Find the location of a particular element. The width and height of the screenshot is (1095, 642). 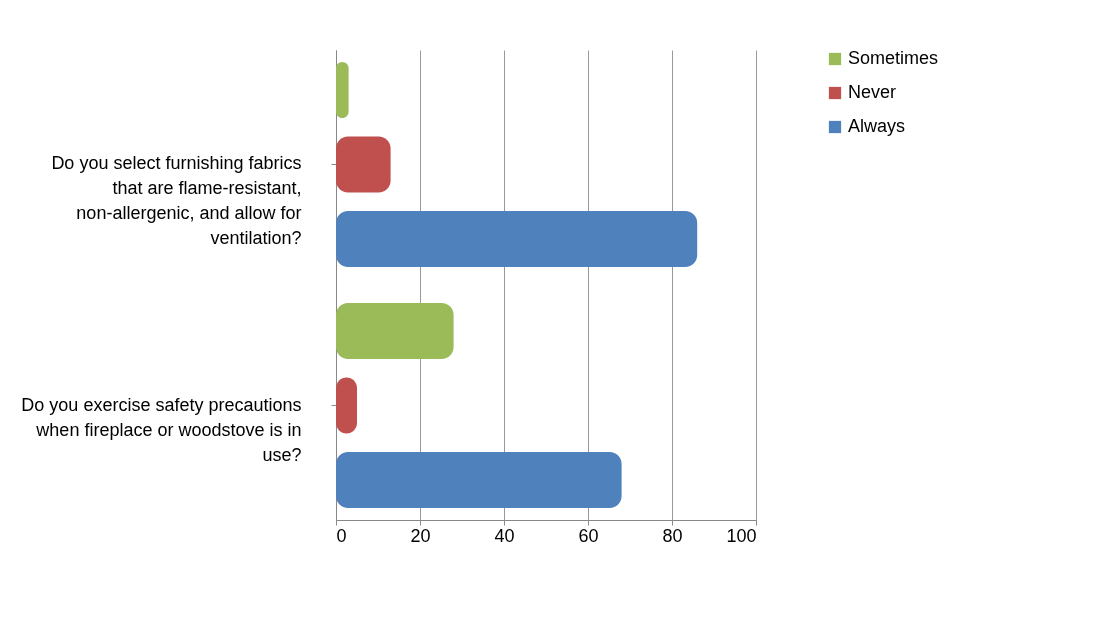

legend-label: Always is located at coordinates (877, 126).